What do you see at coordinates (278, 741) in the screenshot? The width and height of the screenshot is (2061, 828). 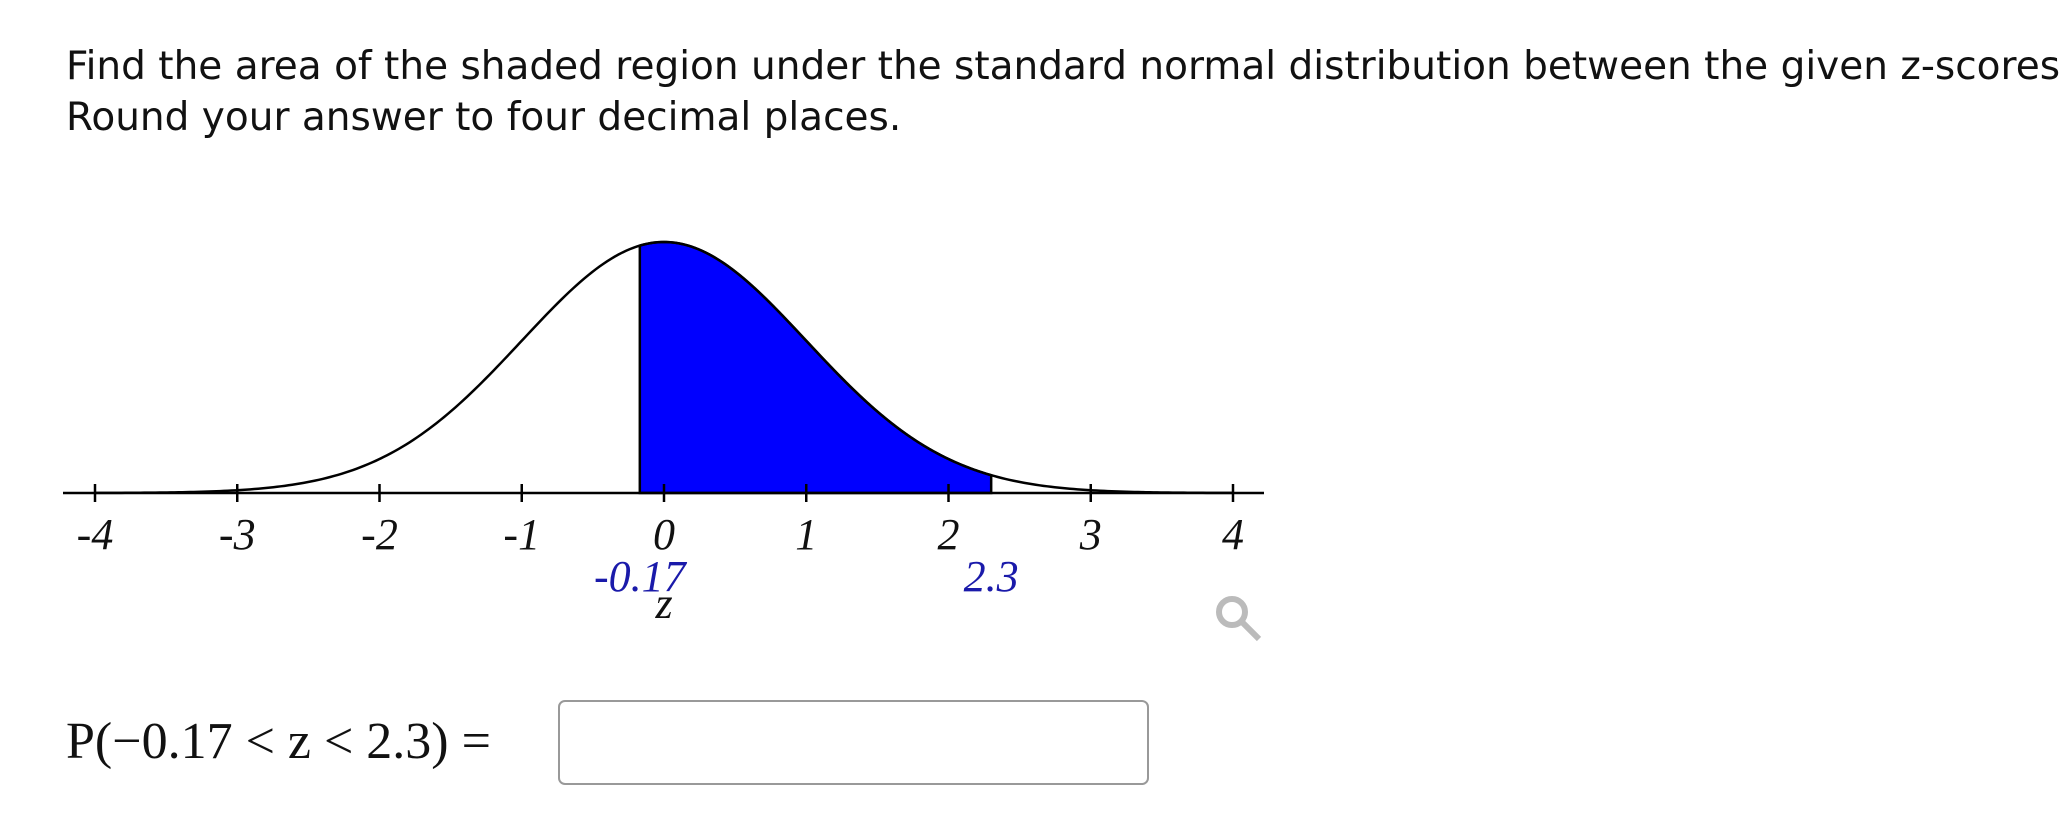 I see `equation: P(−0.17 < z < 2.3) =` at bounding box center [278, 741].